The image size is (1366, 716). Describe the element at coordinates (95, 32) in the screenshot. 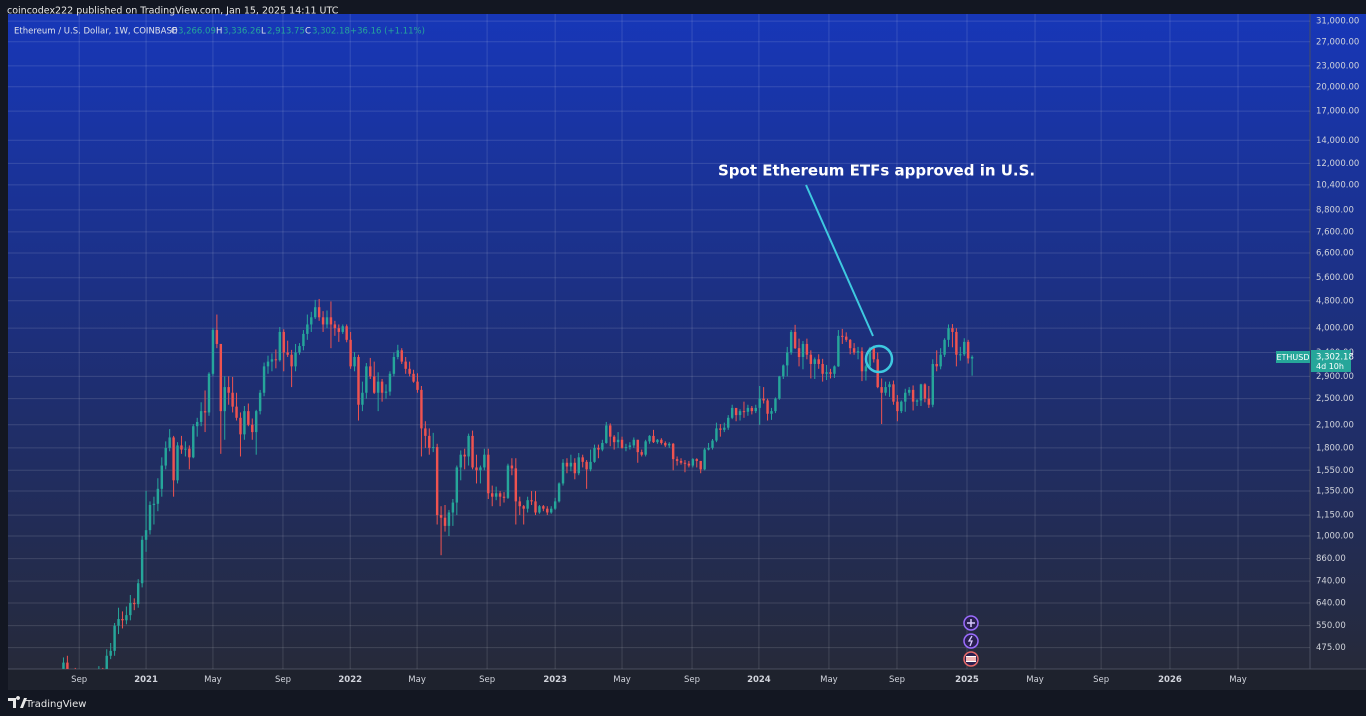

I see `legend-symbol: Ethereum / U.S. Dollar, 1W, COINBASE` at that location.